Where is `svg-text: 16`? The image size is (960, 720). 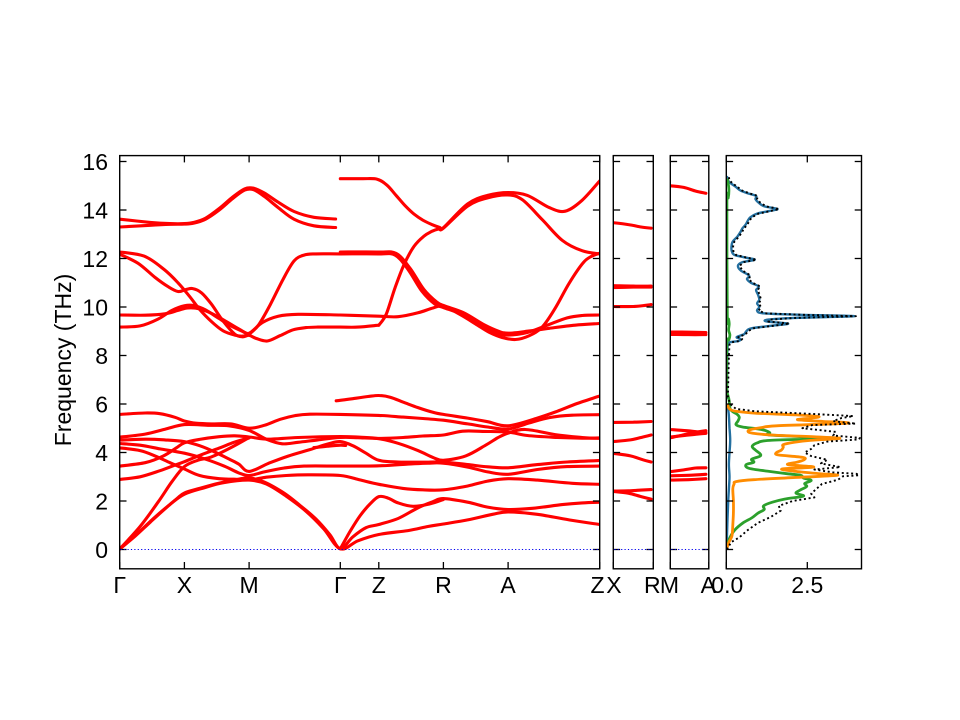
svg-text: 16 is located at coordinates (95, 162).